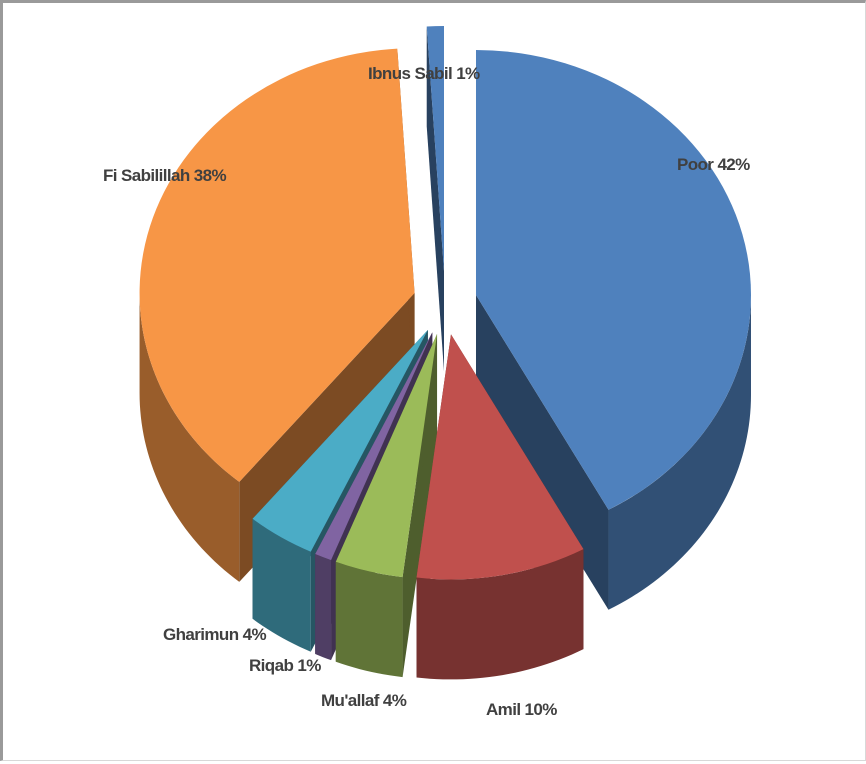  What do you see at coordinates (285, 665) in the screenshot?
I see `label-riqab: Riqab 1%` at bounding box center [285, 665].